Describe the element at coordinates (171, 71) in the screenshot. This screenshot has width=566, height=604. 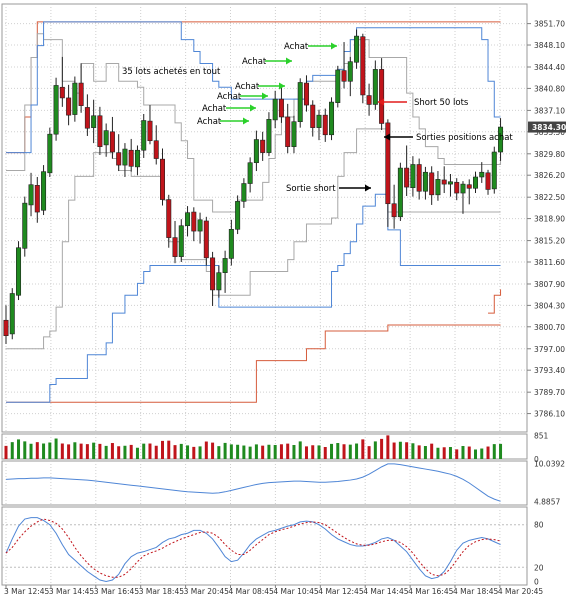
I see `ann-35-lots: 35 lots achetés en tout` at that location.